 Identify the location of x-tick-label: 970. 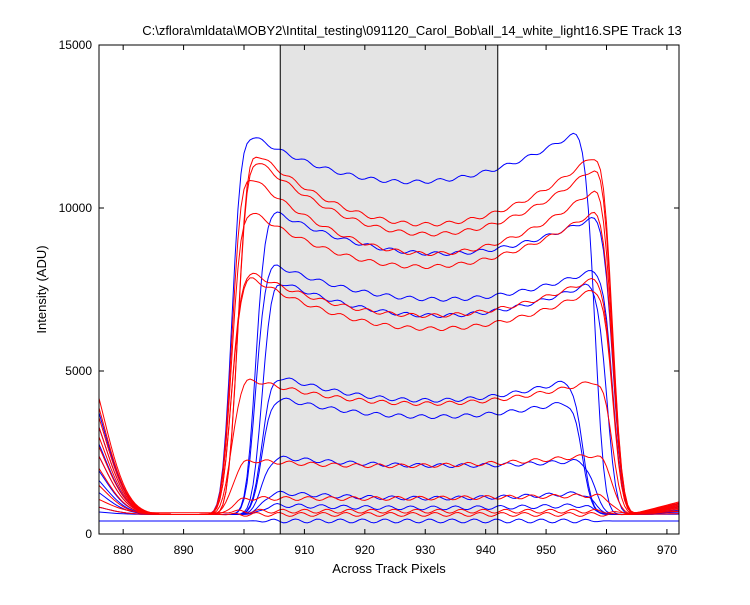
(667, 550).